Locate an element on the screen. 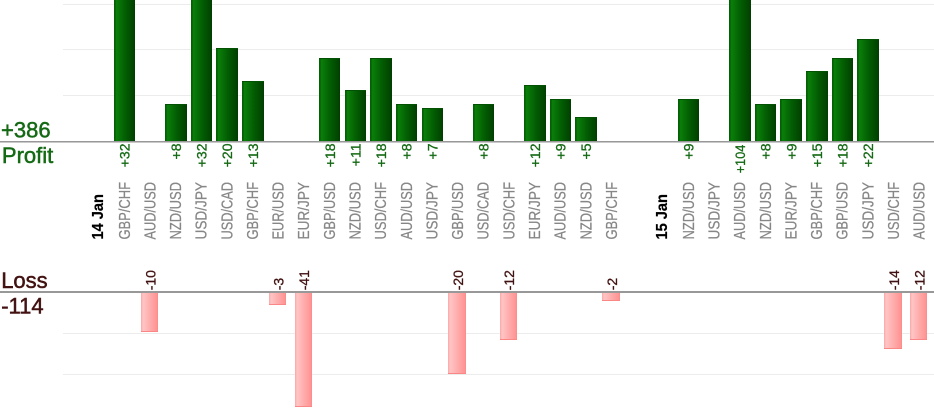 This screenshot has height=420, width=934. svg-text: -14 is located at coordinates (894, 280).